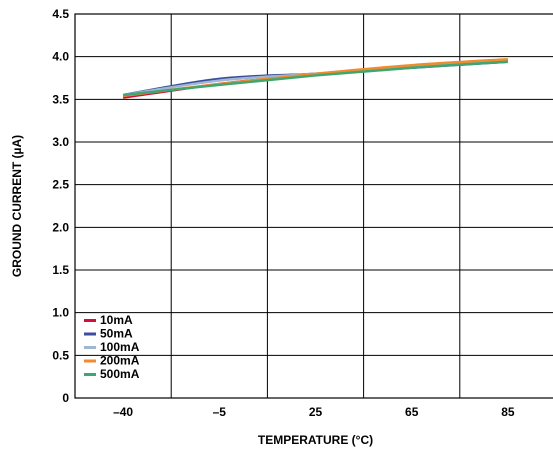 The width and height of the screenshot is (553, 454). Describe the element at coordinates (60, 57) in the screenshot. I see `y-tick-label: 4.0` at that location.